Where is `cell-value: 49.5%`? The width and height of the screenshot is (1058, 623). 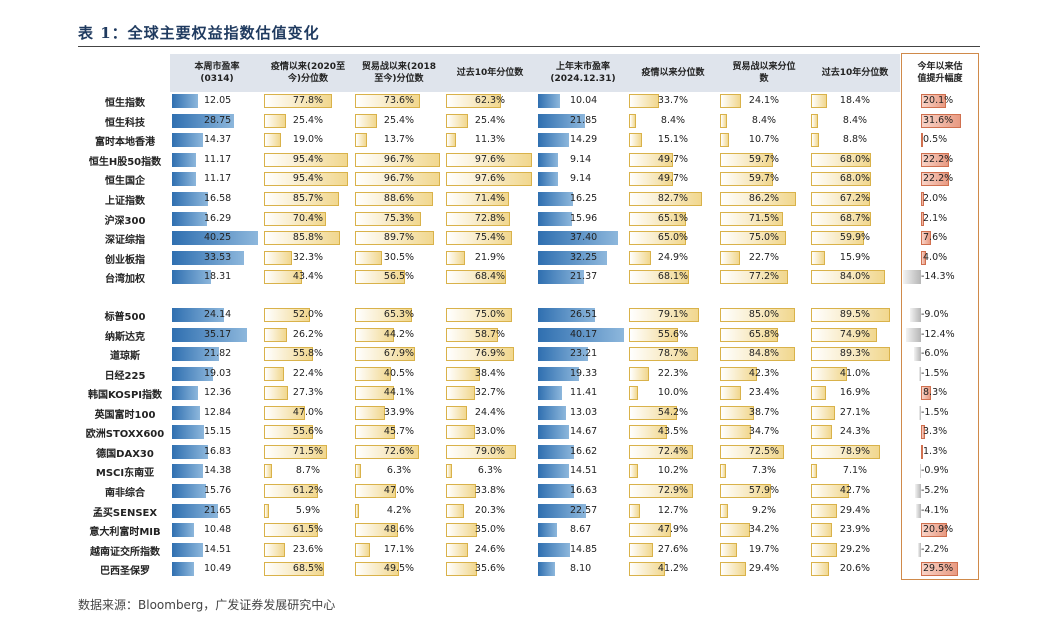 cell-value: 49.5% is located at coordinates (399, 569).